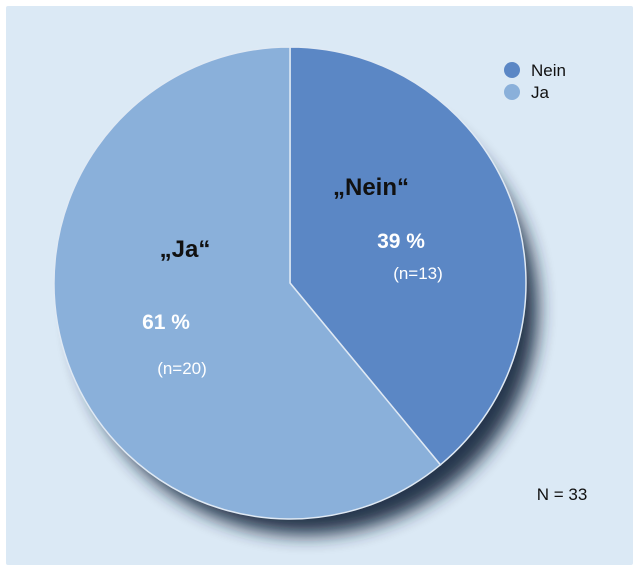 The image size is (639, 576). Describe the element at coordinates (418, 273) in the screenshot. I see `slice-count-label-nein: (n=13)` at that location.